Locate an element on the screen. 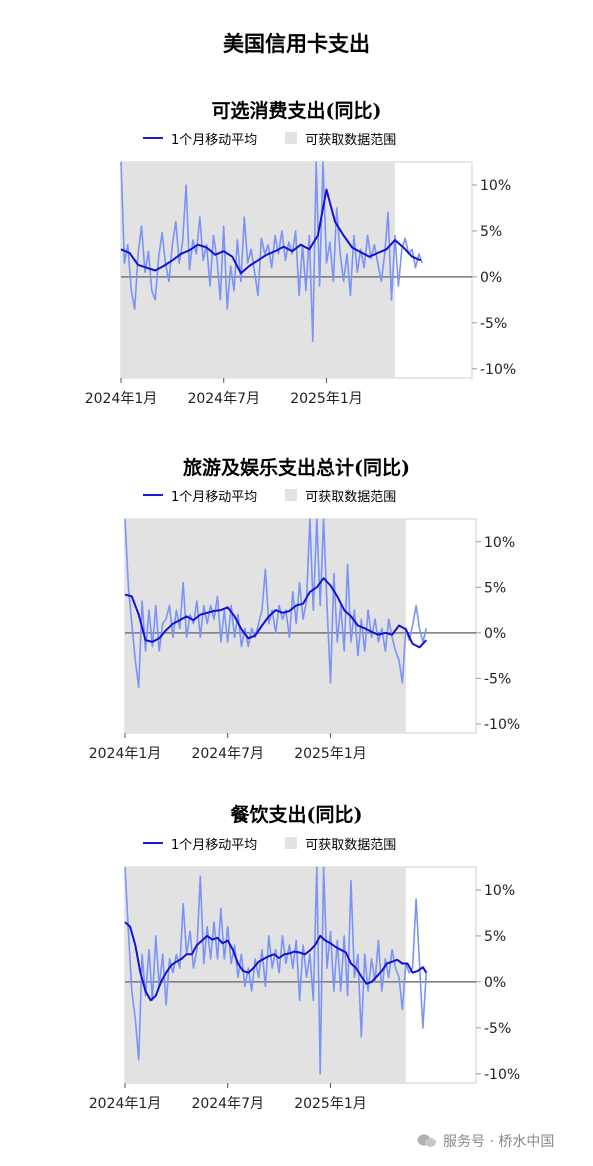 The height and width of the screenshot is (1166, 593). legend-dining: 1个月移动平均 可获取数据范围 is located at coordinates (269, 843).